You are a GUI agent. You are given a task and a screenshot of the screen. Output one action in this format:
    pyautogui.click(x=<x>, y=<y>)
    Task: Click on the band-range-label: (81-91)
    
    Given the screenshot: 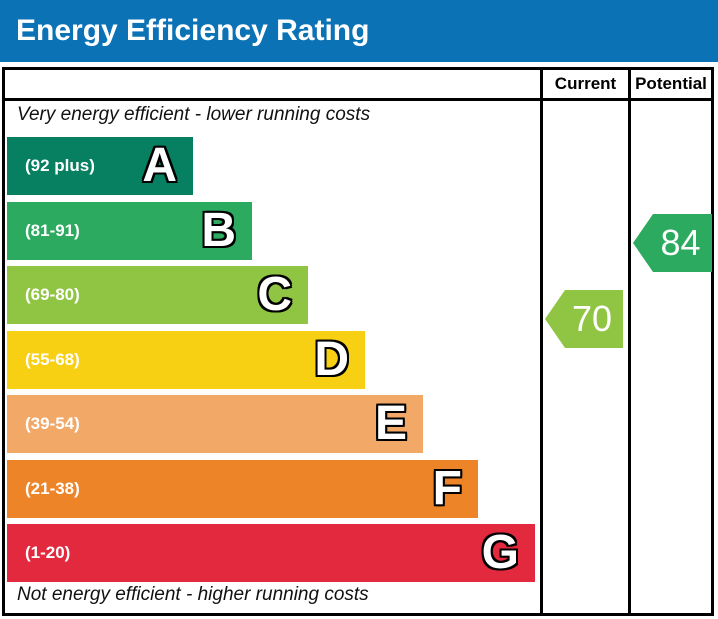 What is the action you would take?
    pyautogui.click(x=52, y=230)
    